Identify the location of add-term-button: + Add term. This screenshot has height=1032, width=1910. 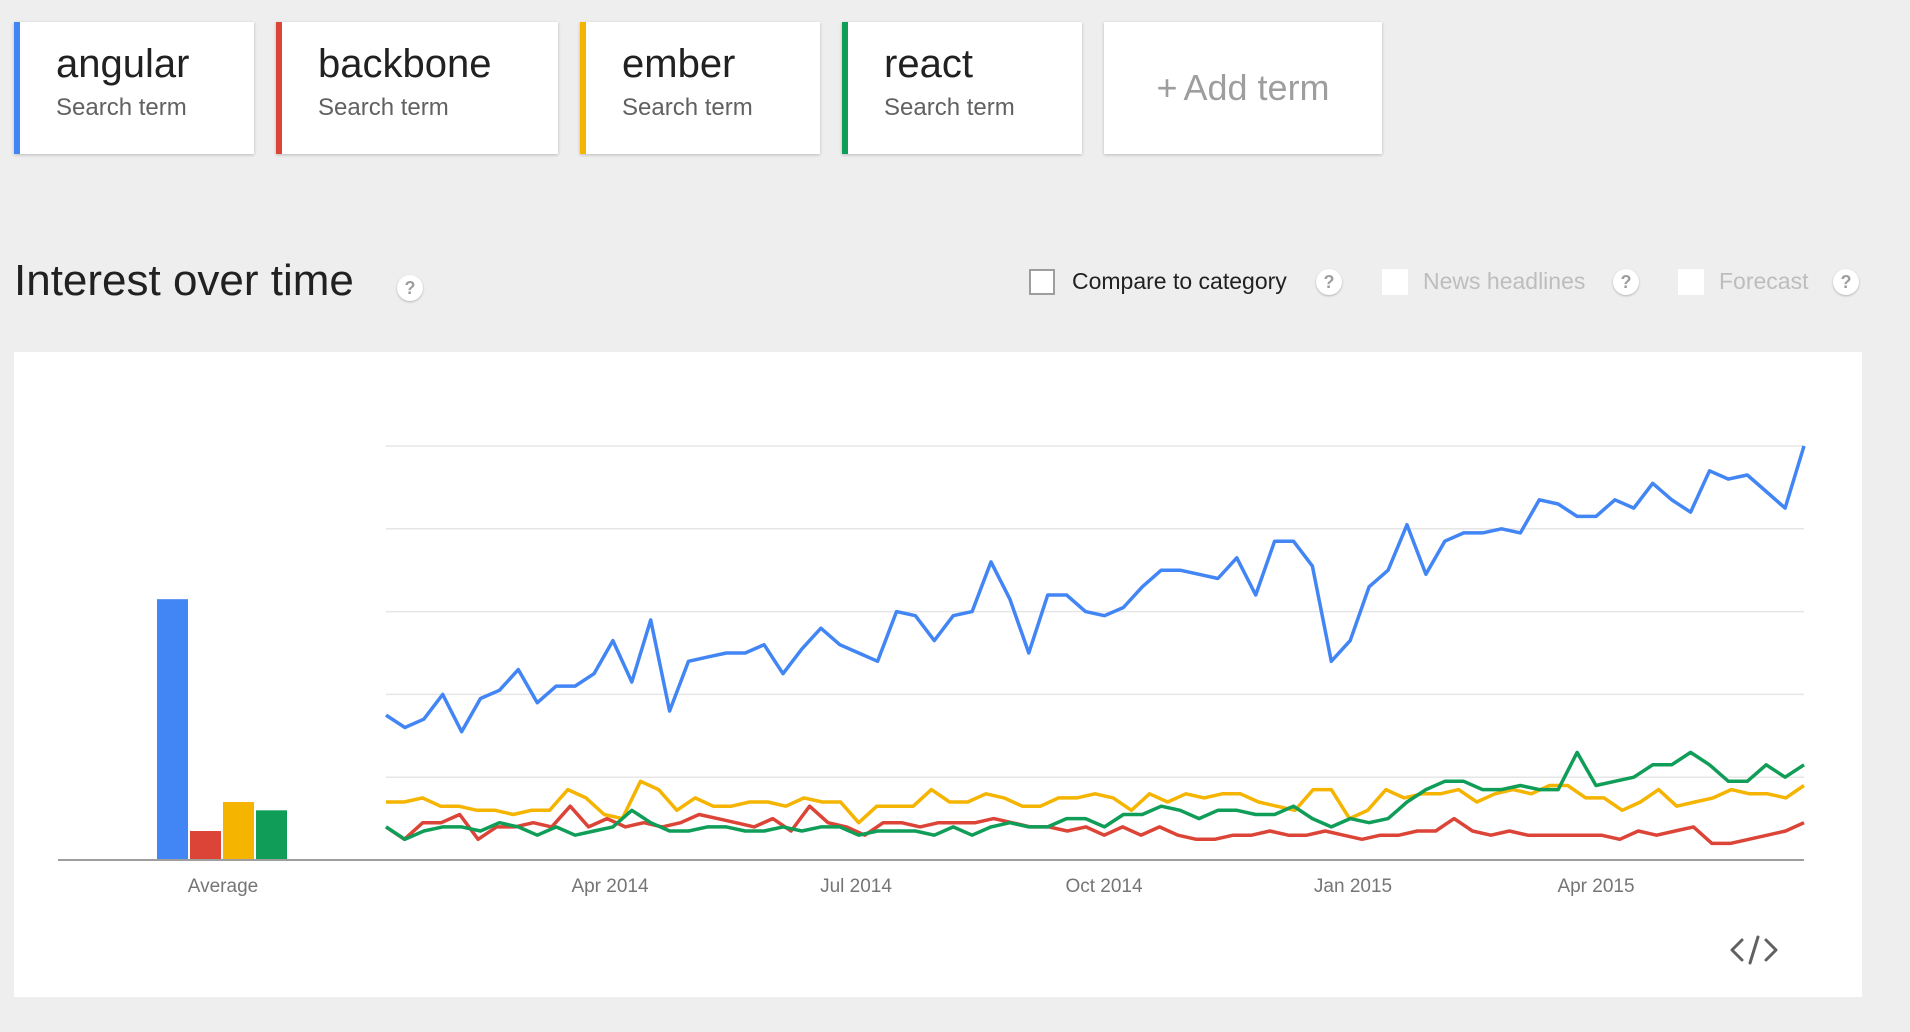
(1243, 88).